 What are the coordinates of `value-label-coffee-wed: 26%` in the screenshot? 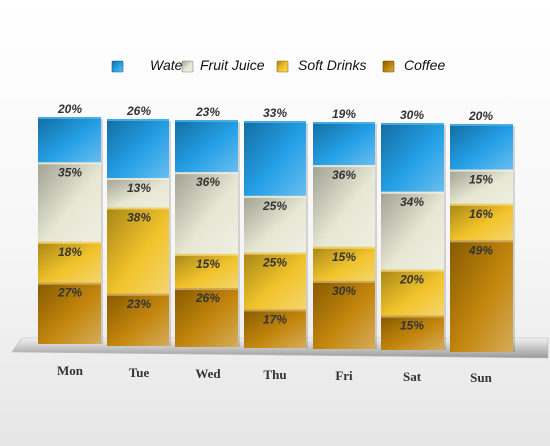 It's located at (207, 298).